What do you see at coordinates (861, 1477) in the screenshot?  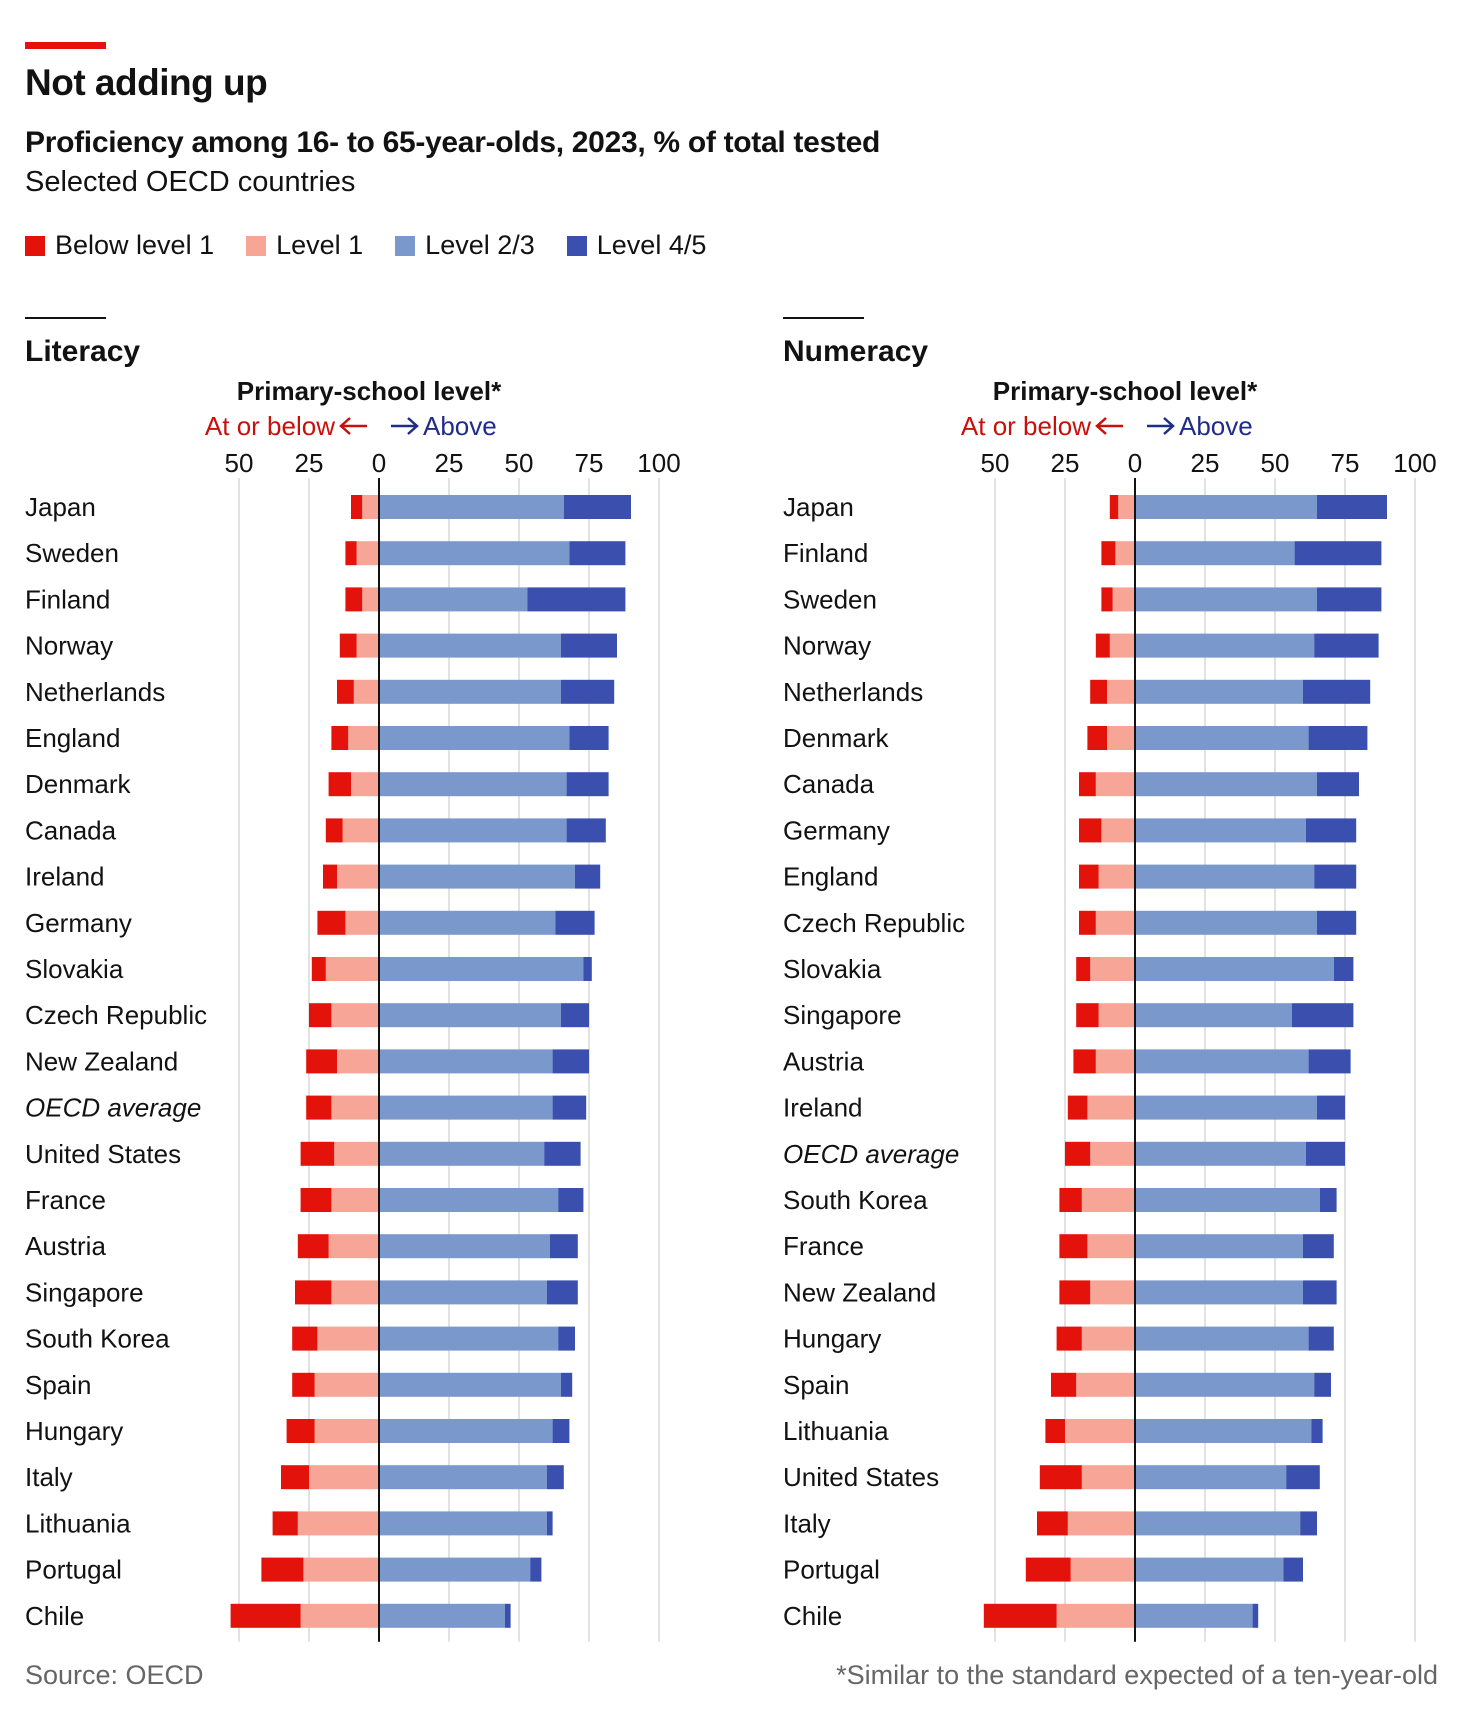 I see `category-label: United States` at bounding box center [861, 1477].